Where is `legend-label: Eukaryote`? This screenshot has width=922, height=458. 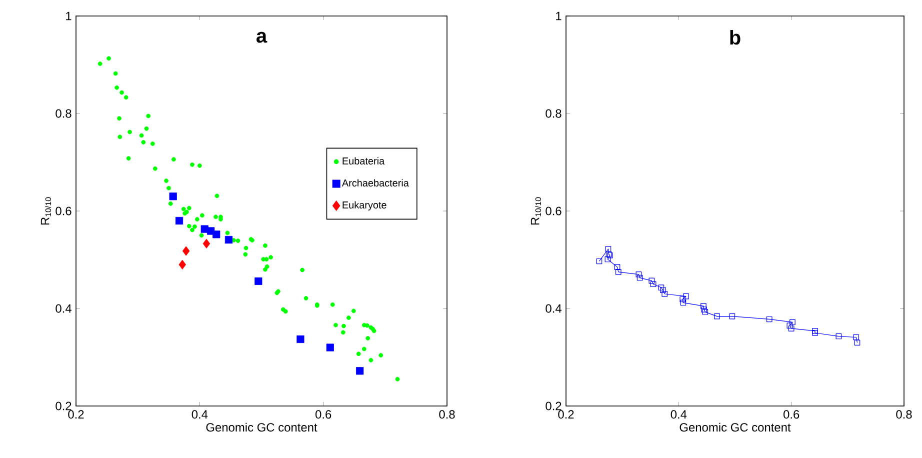 legend-label: Eukaryote is located at coordinates (364, 205).